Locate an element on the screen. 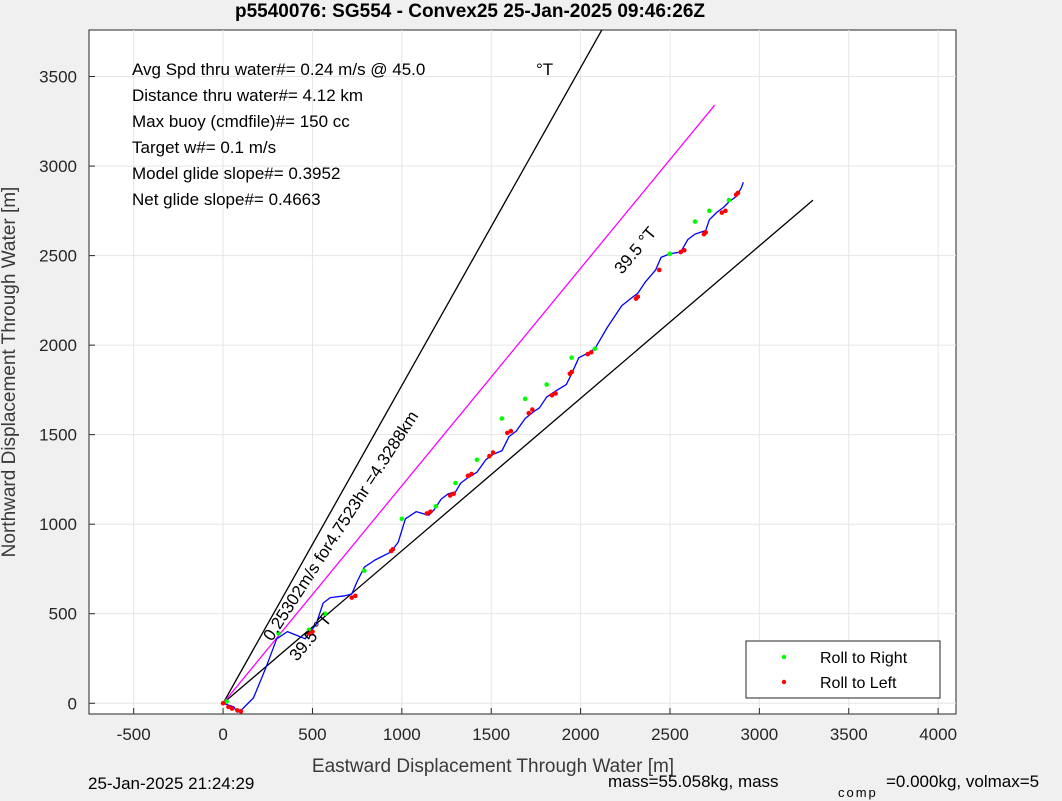 The image size is (1062, 801). footer-mass: mass=55.058kg, mass is located at coordinates (693, 781).